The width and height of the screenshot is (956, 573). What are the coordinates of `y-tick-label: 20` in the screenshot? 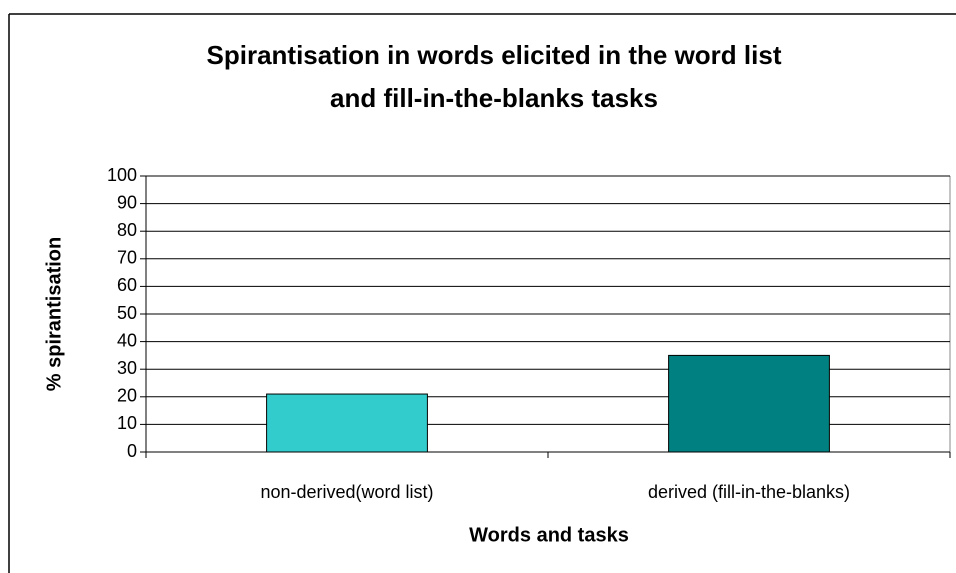 It's located at (127, 396).